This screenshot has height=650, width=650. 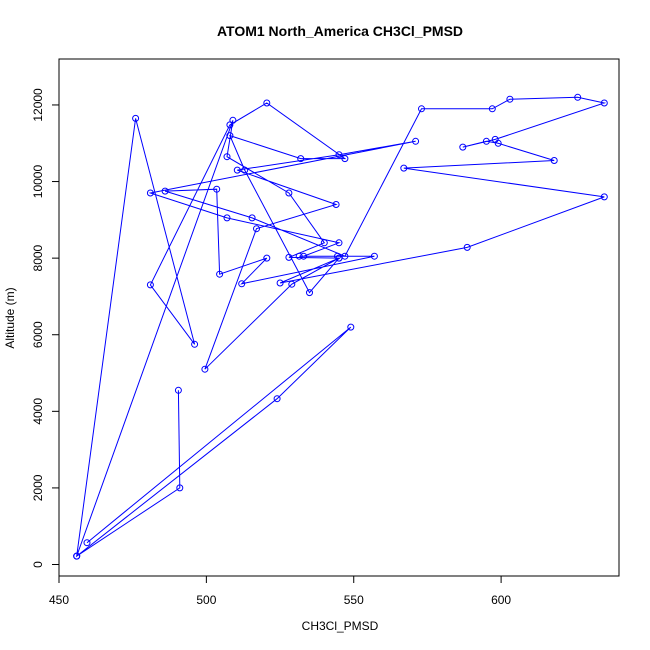 What do you see at coordinates (38, 257) in the screenshot?
I see `y-tick-label: 8000` at bounding box center [38, 257].